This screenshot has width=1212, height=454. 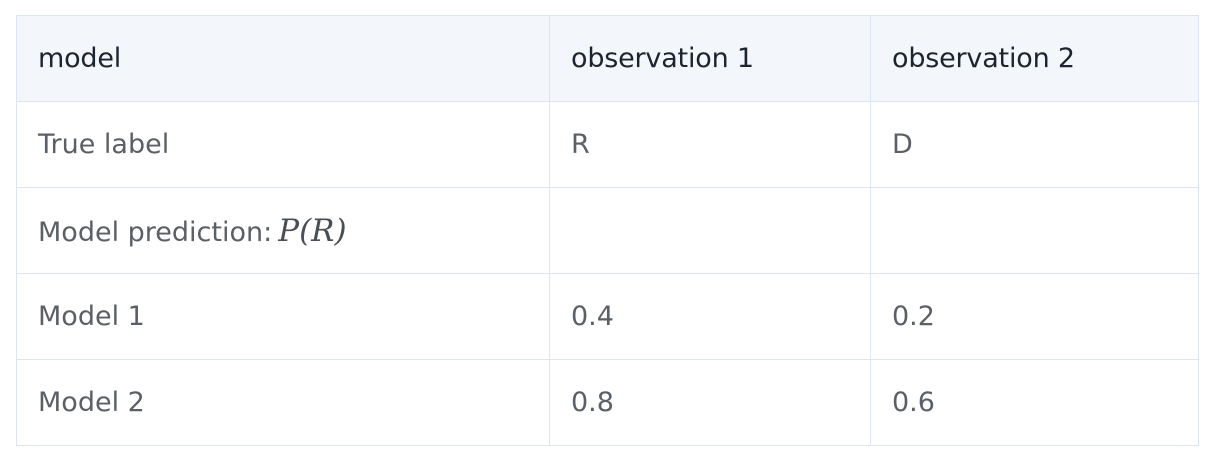 What do you see at coordinates (710, 144) in the screenshot?
I see `cell-observation-1: R` at bounding box center [710, 144].